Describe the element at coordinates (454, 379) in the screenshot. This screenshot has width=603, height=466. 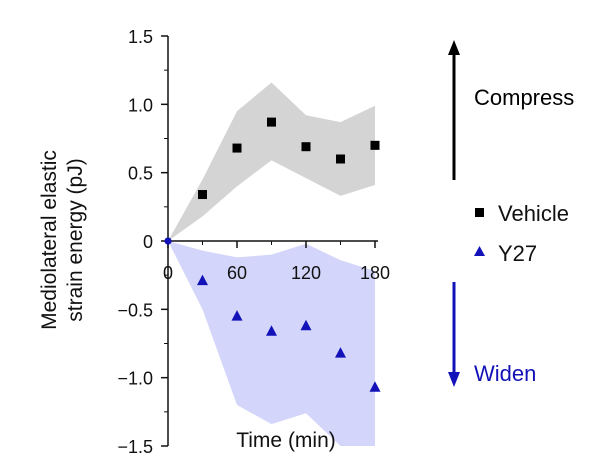
I see `widen-arrow-head-icon` at that location.